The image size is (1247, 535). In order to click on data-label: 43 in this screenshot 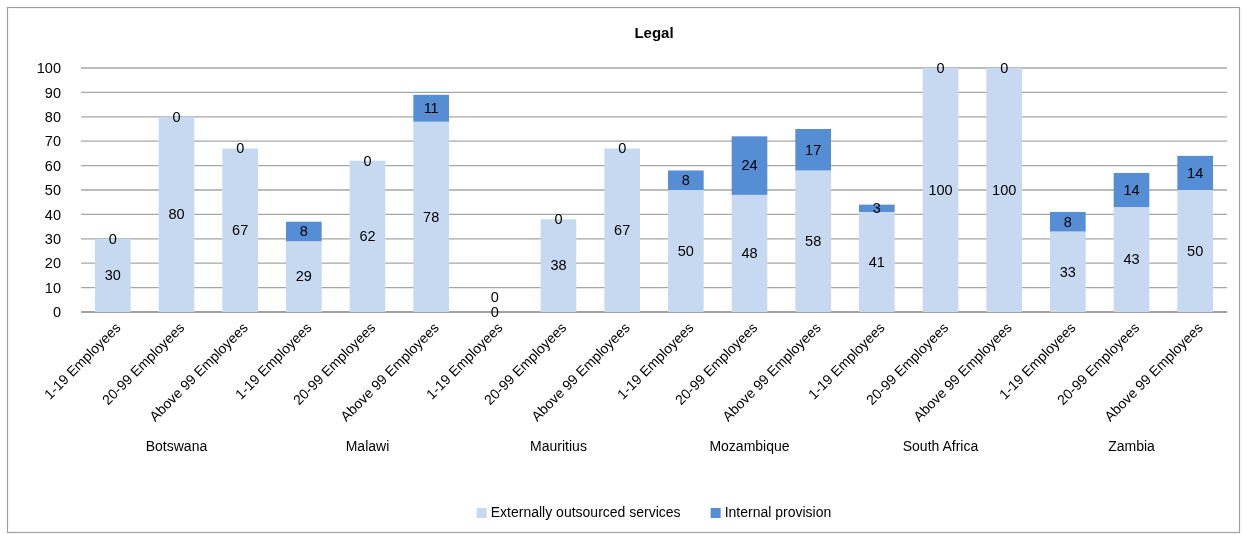, I will do `click(1131, 259)`.